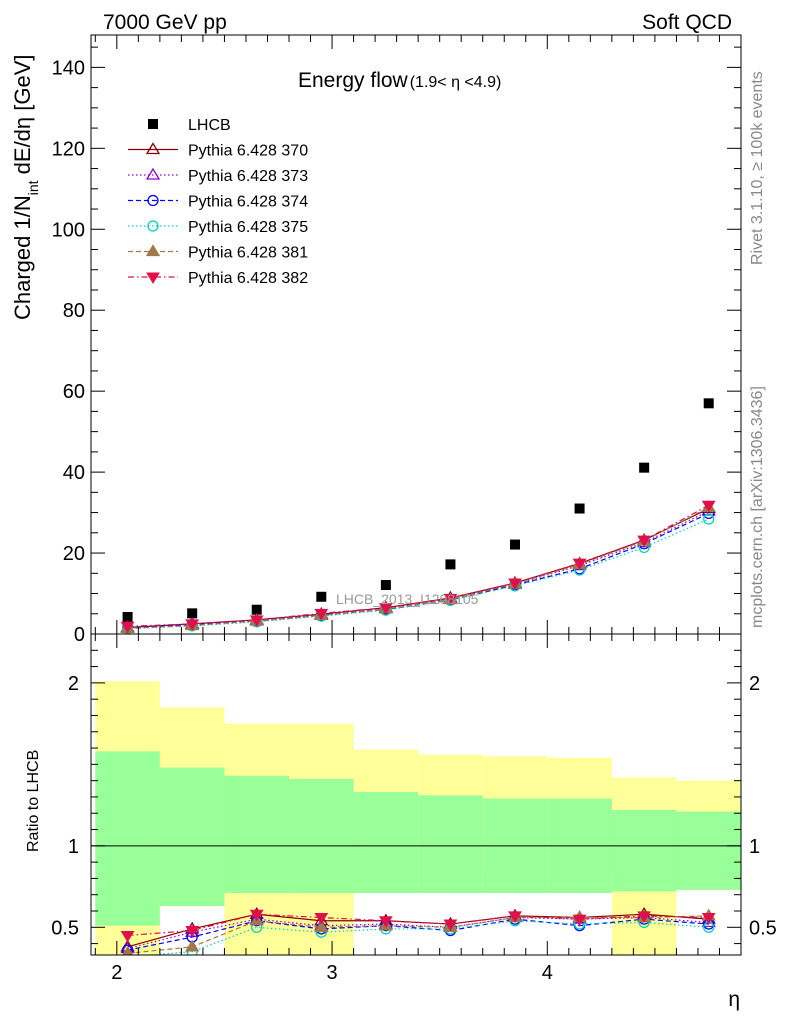 The width and height of the screenshot is (786, 1024). What do you see at coordinates (68, 149) in the screenshot?
I see `main-y-tick-label: 120` at bounding box center [68, 149].